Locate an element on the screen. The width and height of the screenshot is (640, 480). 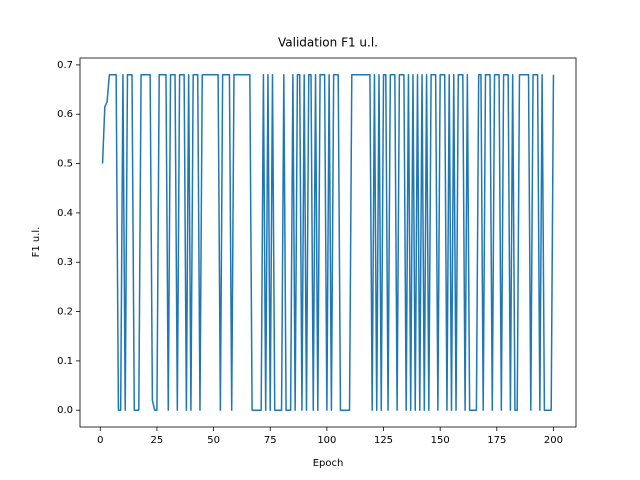
y-tick-label: 0.6 is located at coordinates (65, 114).